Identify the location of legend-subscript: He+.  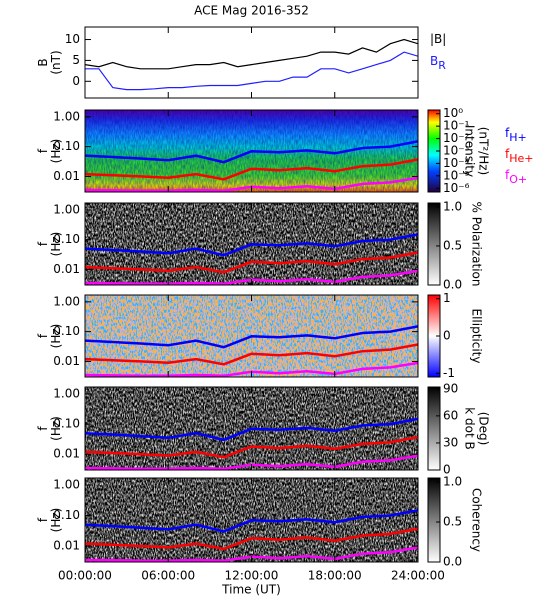
(521, 158).